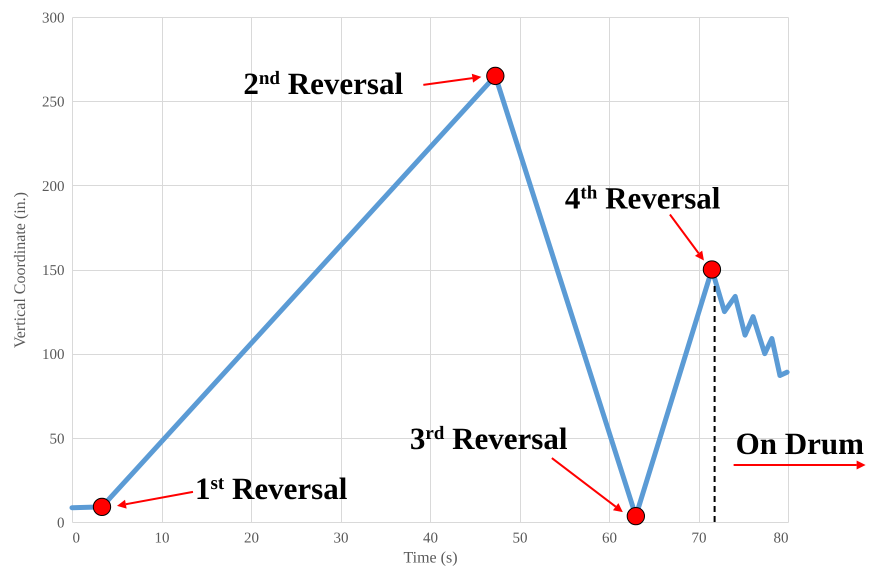  I want to click on y-tick-label: 100, so click(53, 355).